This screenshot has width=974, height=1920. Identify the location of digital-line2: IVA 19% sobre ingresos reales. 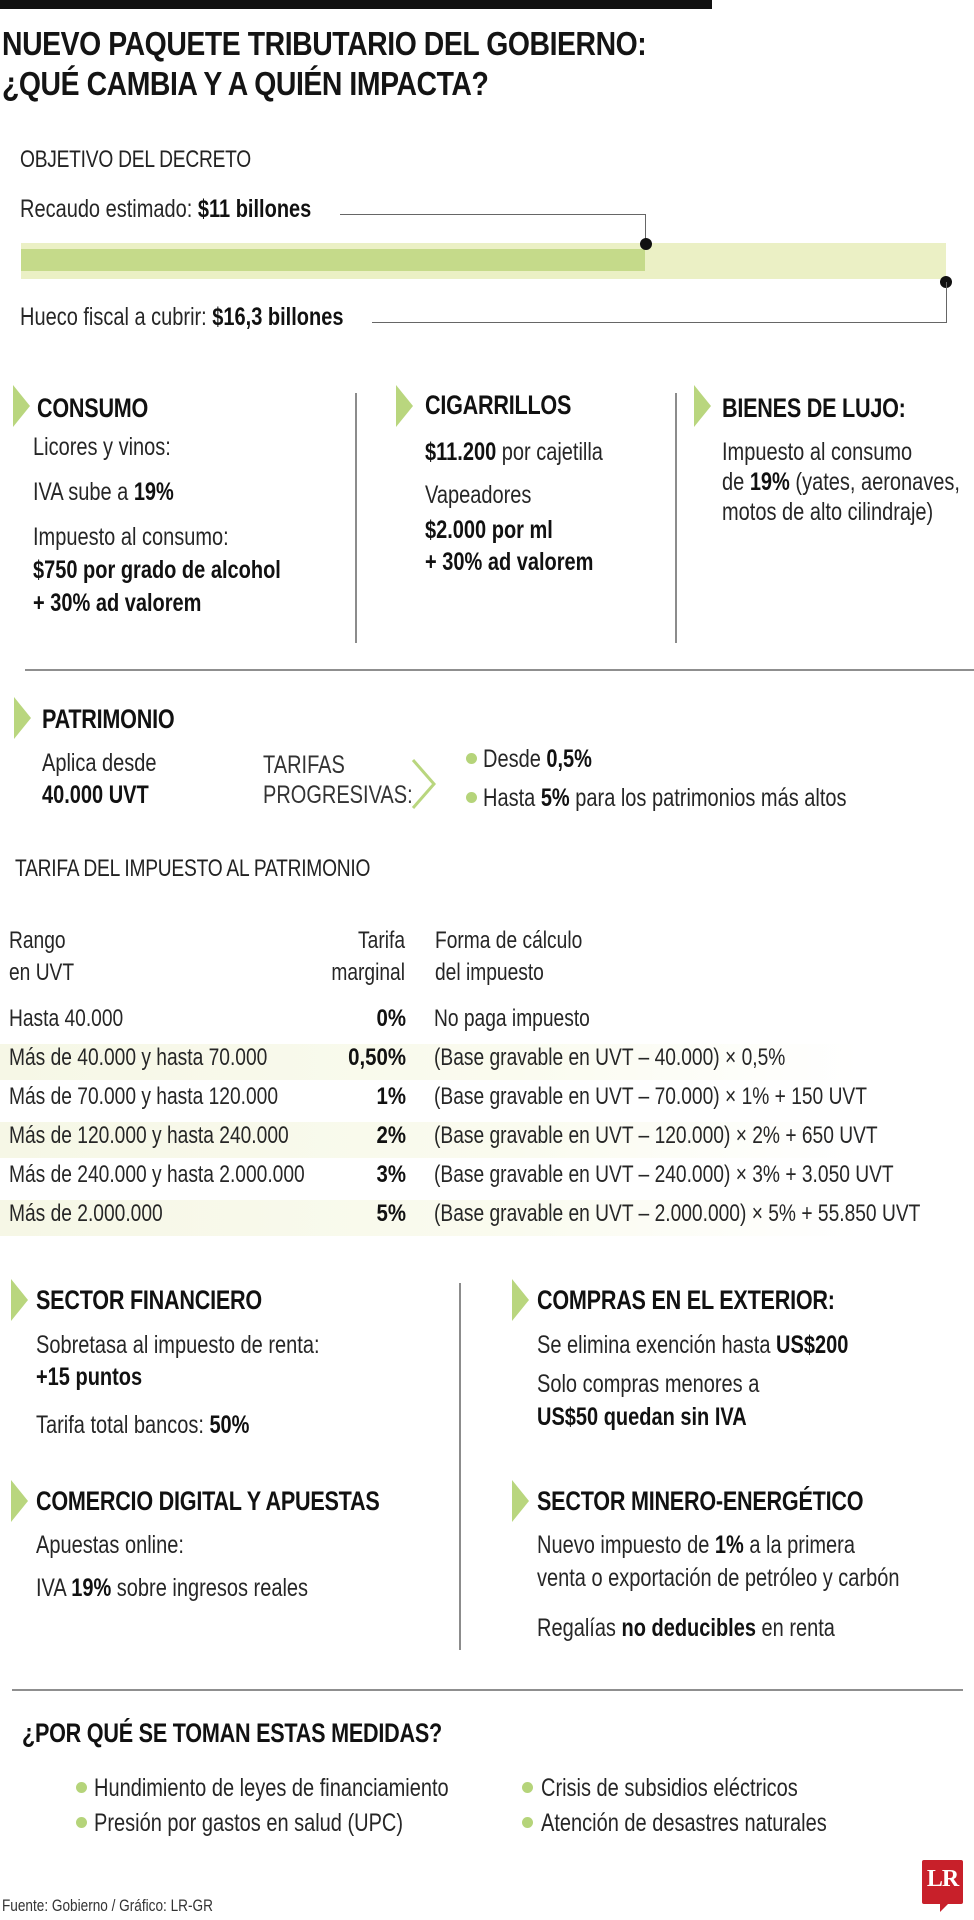
(172, 1588).